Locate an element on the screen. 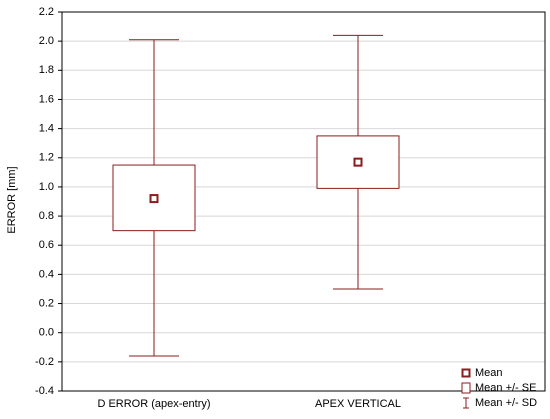  legend-se-symbol is located at coordinates (466, 388).